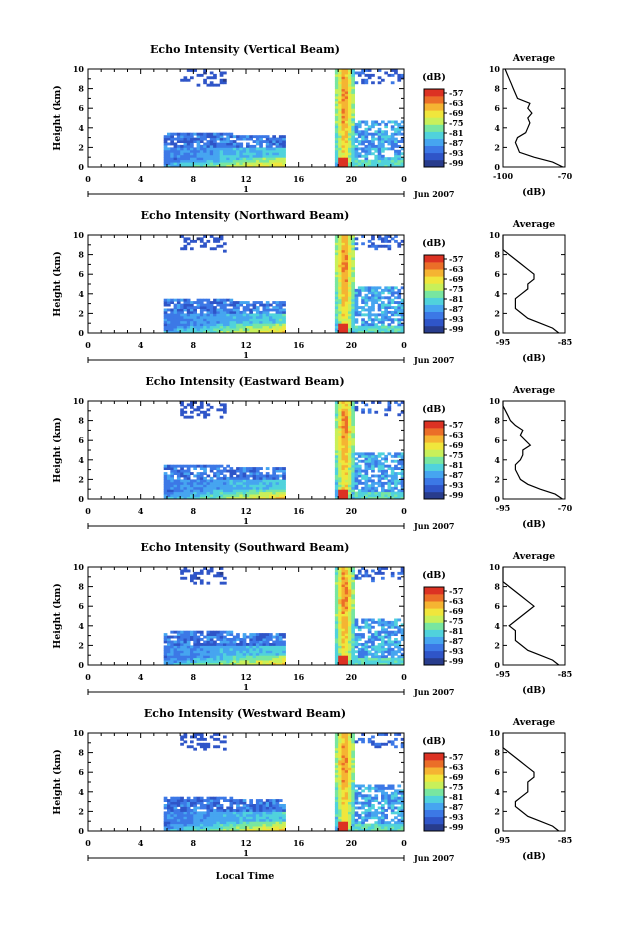  I want to click on average-profile-line, so click(534, 118).